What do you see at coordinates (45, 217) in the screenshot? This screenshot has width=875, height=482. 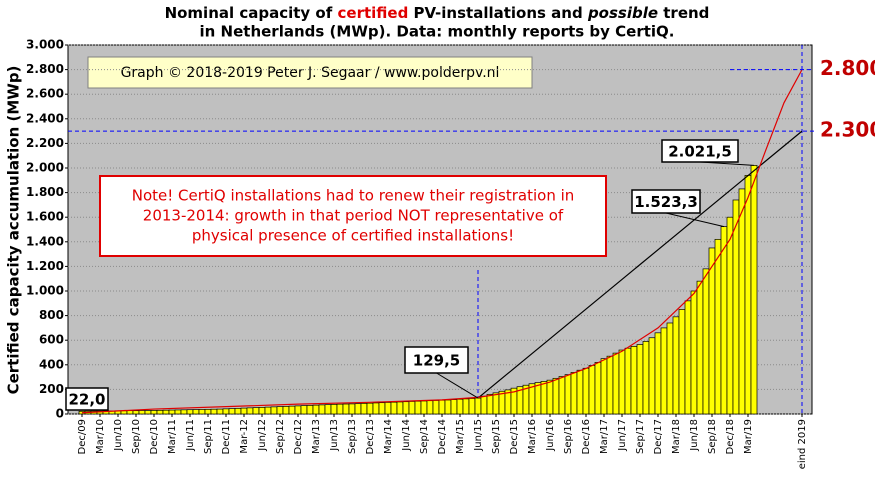 I see `y-tick-label: 1.600` at bounding box center [45, 217].